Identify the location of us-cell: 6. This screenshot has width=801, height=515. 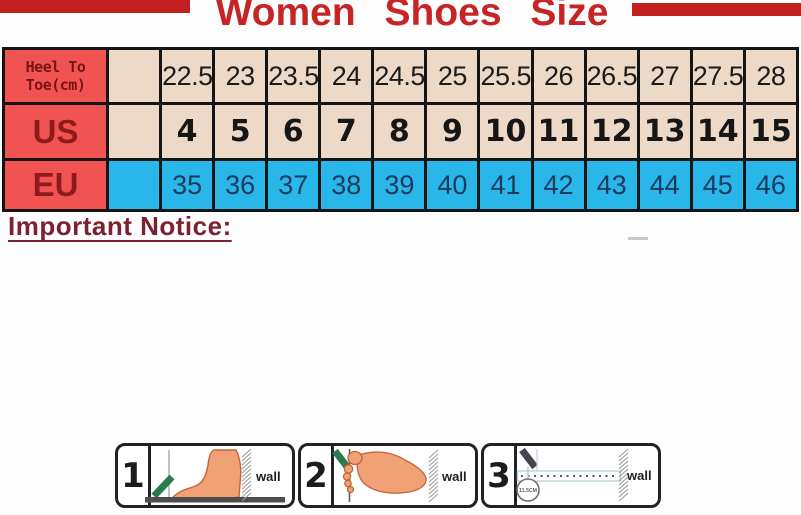
(293, 131).